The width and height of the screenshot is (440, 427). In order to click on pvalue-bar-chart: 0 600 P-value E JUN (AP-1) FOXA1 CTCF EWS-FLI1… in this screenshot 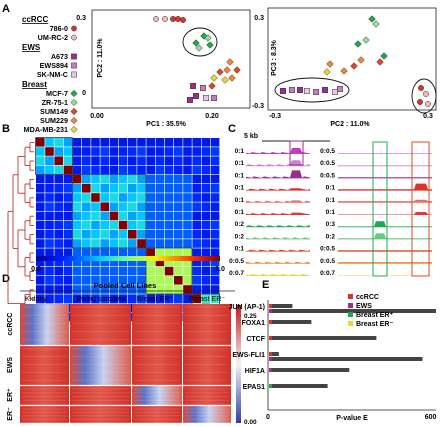, I will do `click(332, 358)`.